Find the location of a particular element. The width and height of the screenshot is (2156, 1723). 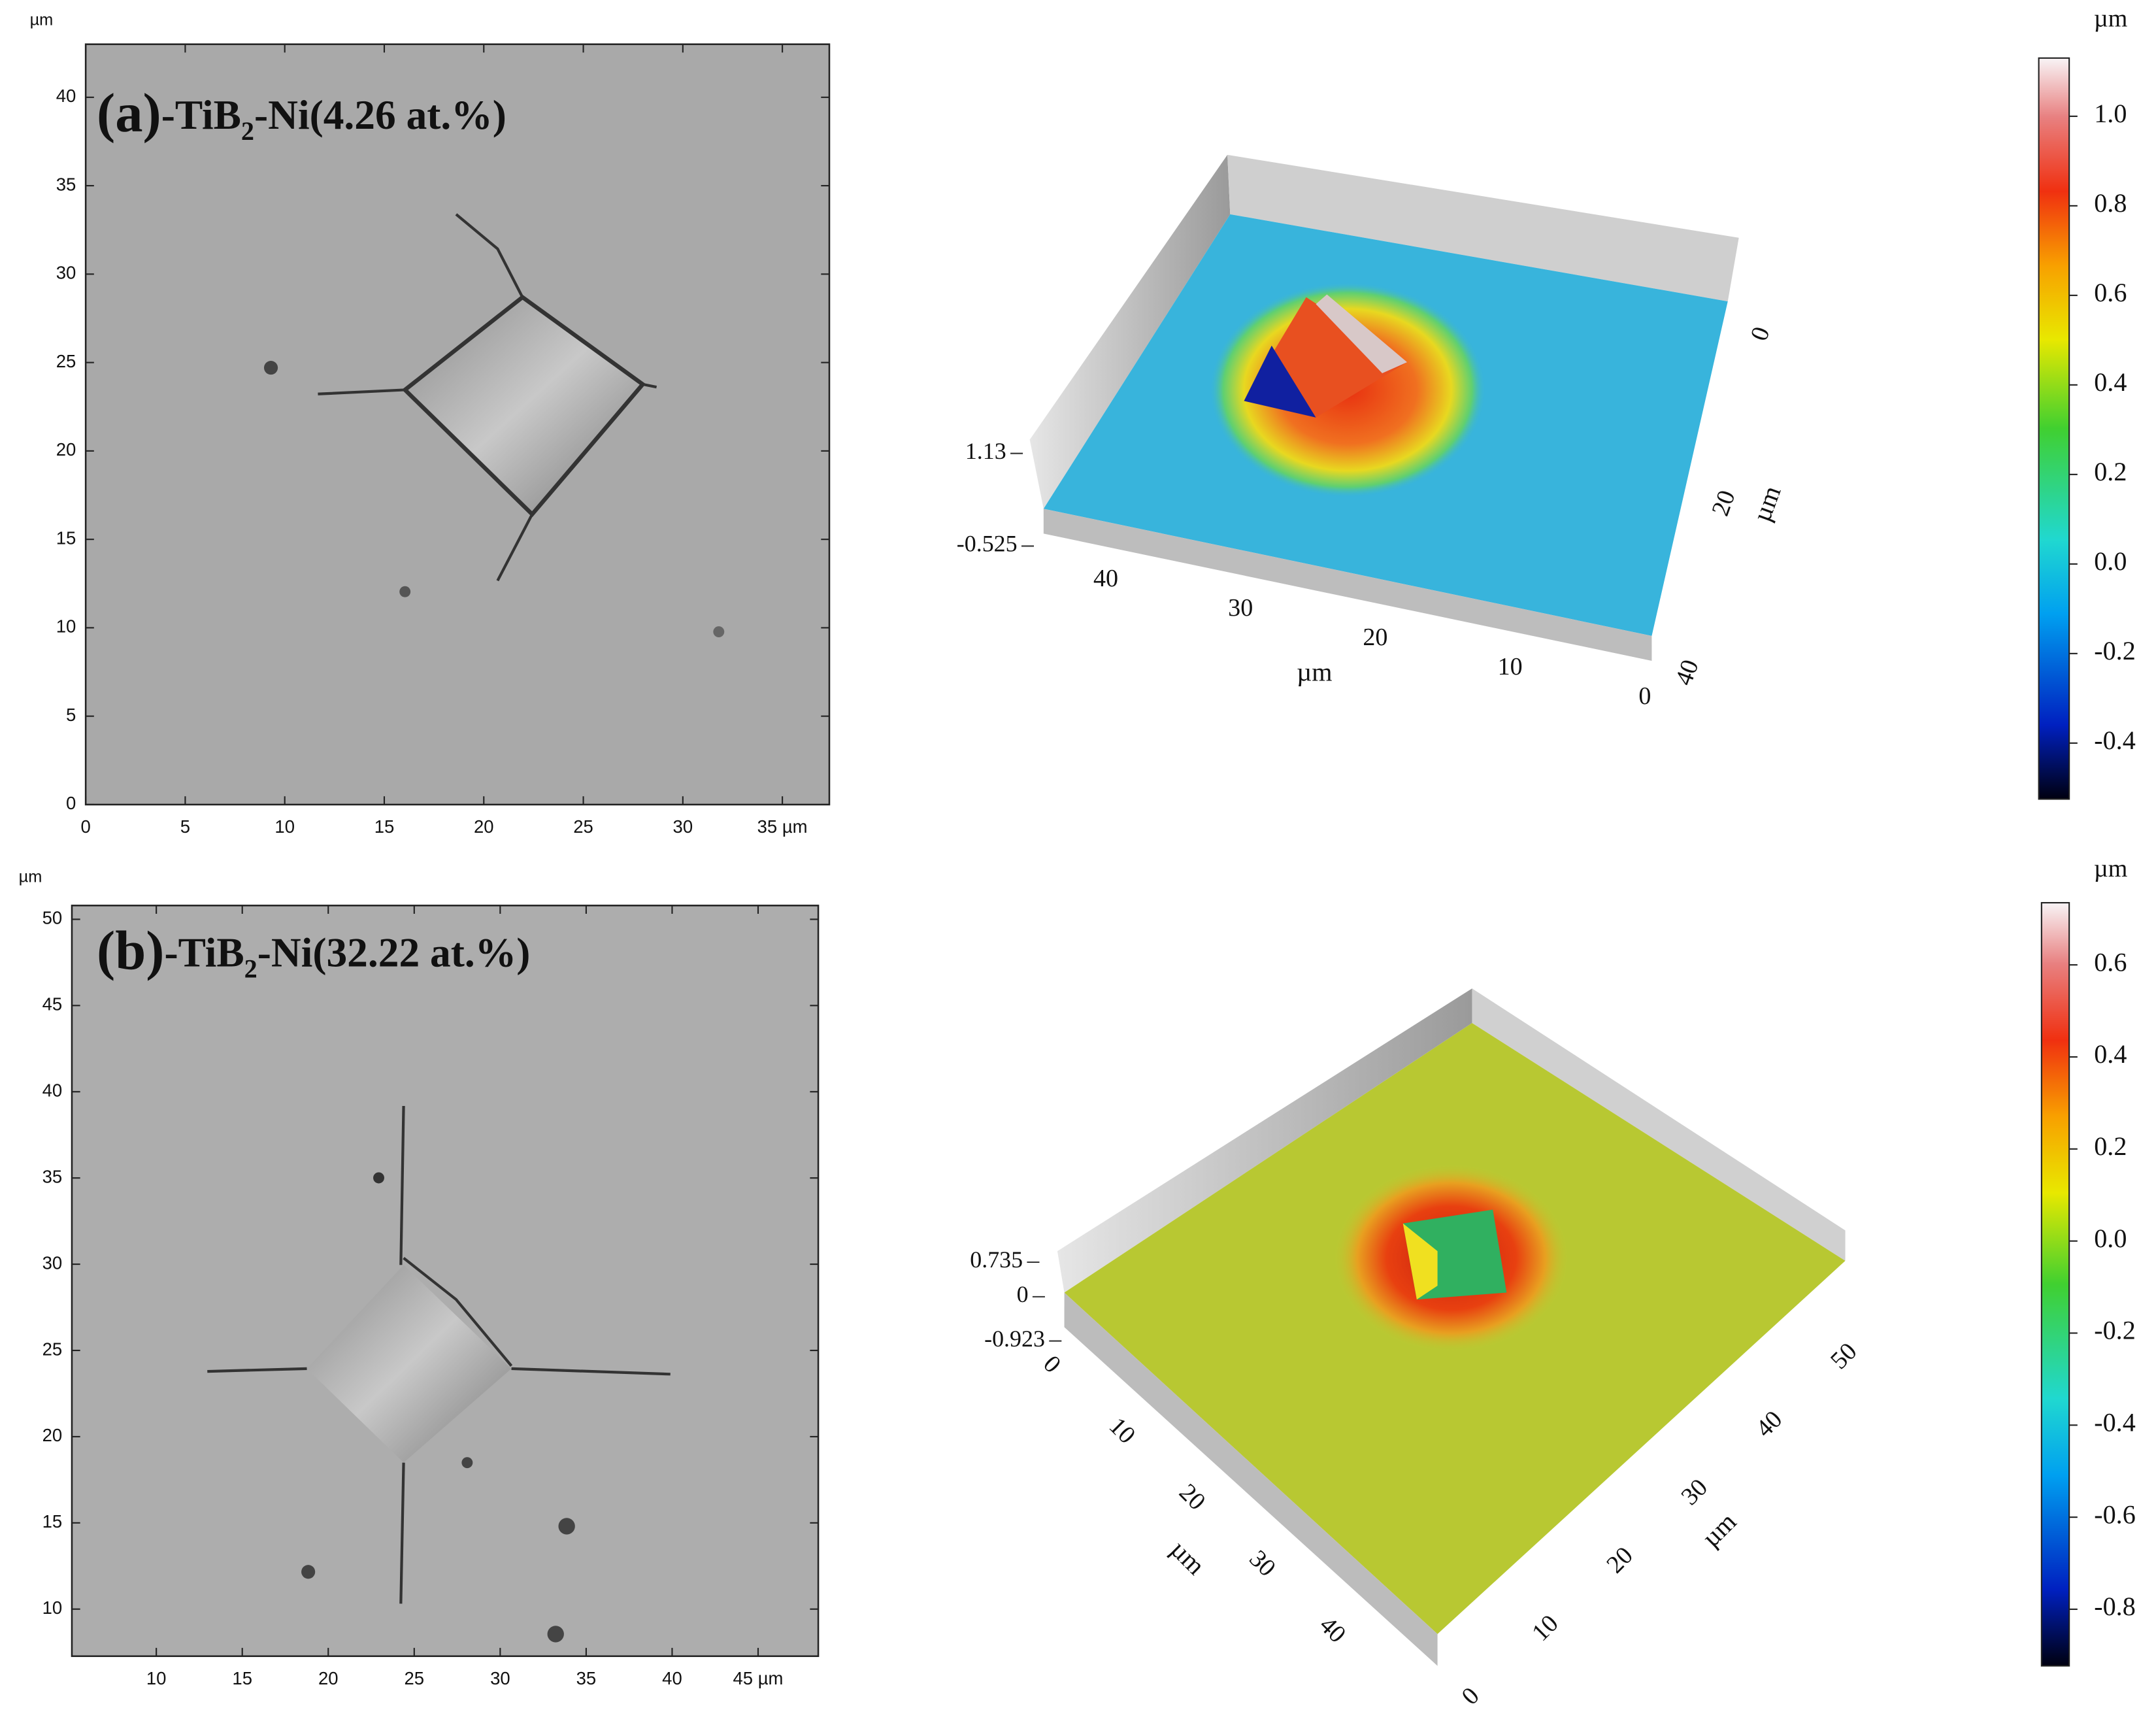

x-tick-label: 10 is located at coordinates (284, 826).